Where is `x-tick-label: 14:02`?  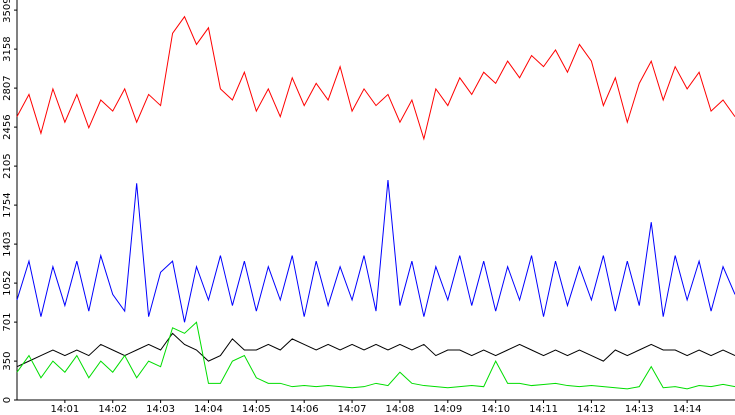
x-tick-label: 14:02 is located at coordinates (112, 409).